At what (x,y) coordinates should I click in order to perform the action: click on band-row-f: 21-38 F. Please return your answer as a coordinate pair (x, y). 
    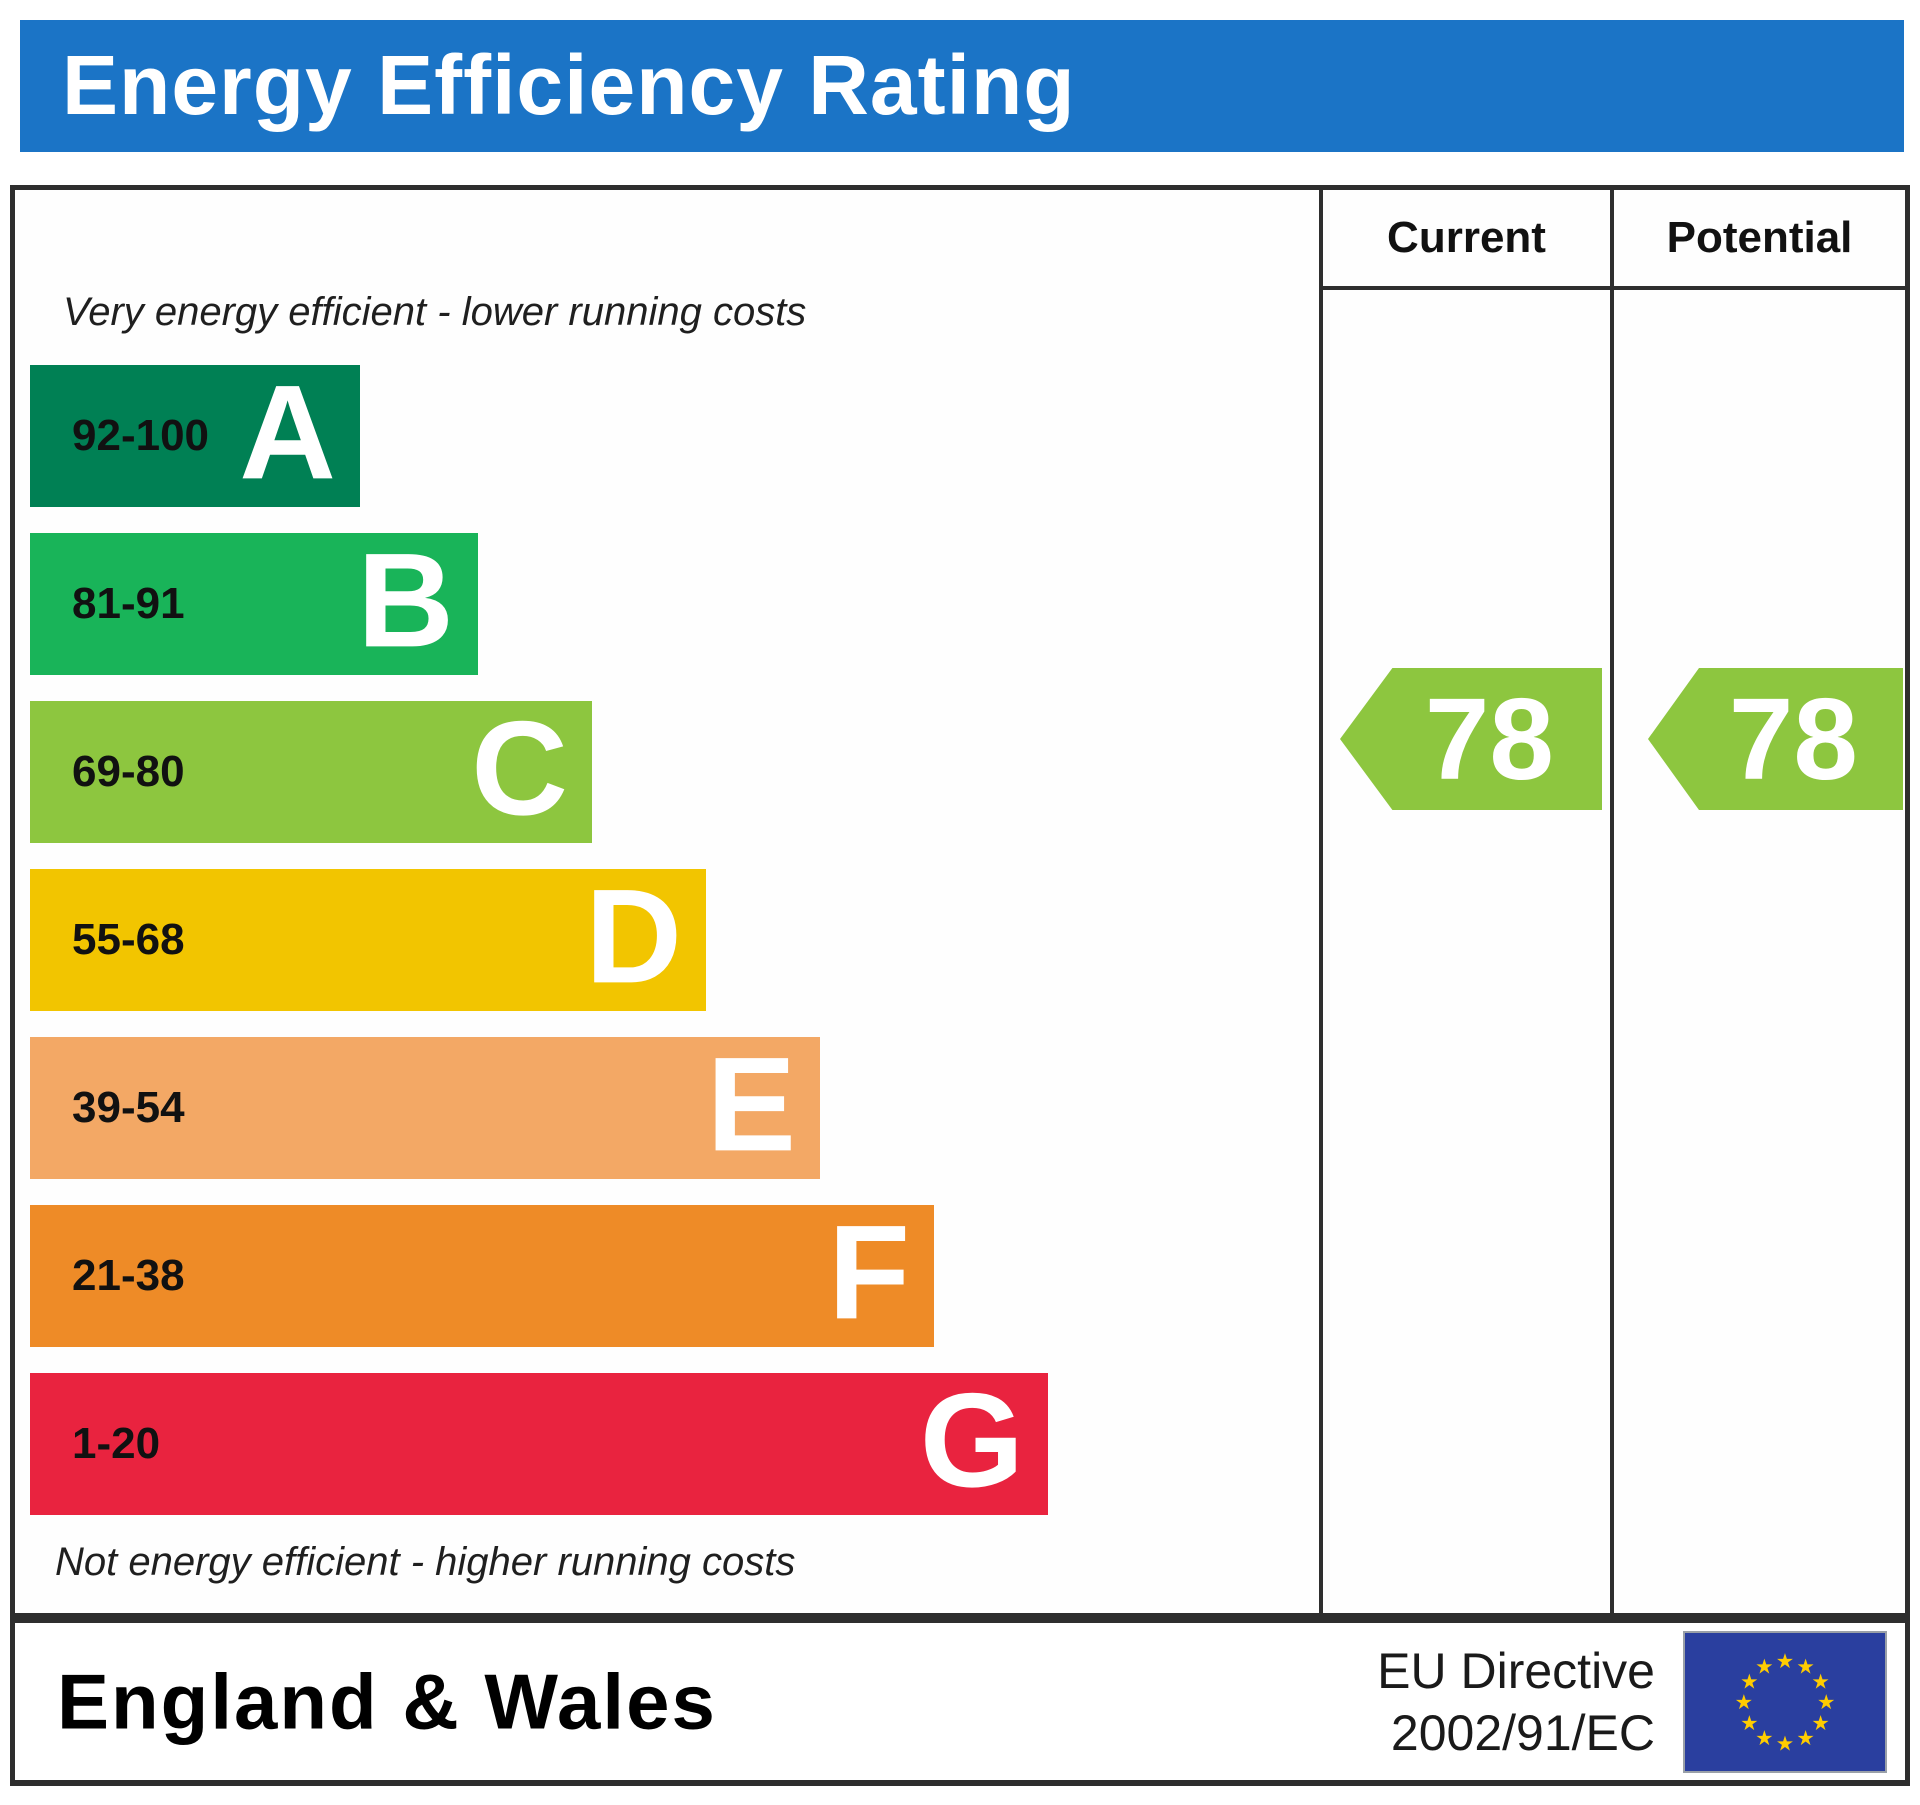
    Looking at the image, I should click on (482, 1276).